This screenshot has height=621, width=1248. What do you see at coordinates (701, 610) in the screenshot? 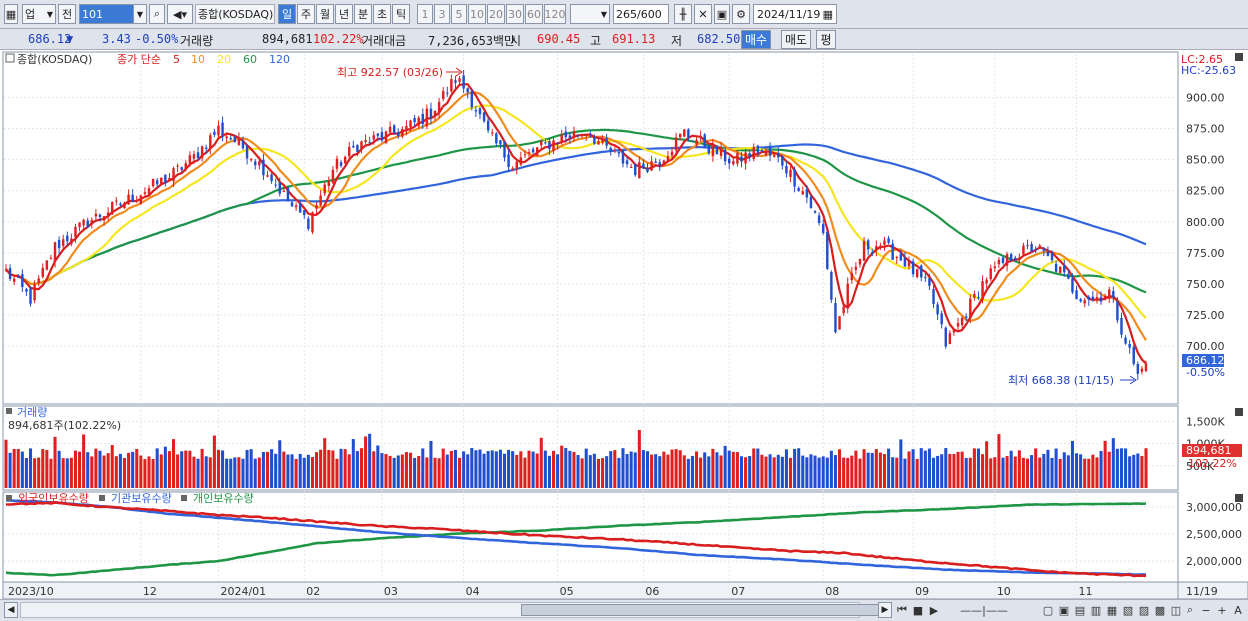
I see `scroll-thumb` at bounding box center [701, 610].